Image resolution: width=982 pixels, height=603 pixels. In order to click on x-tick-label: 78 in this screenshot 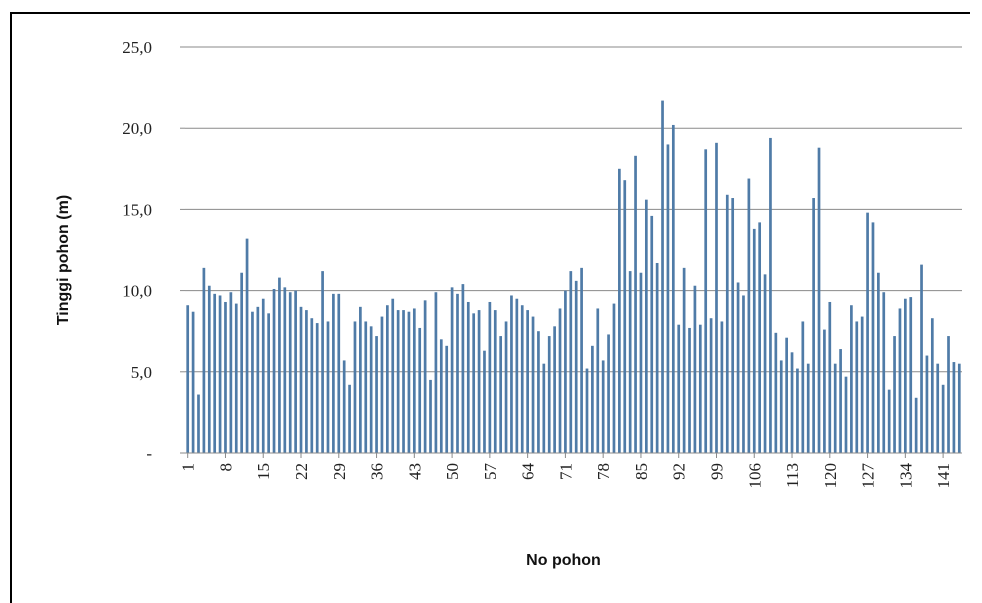, I will do `click(603, 471)`.